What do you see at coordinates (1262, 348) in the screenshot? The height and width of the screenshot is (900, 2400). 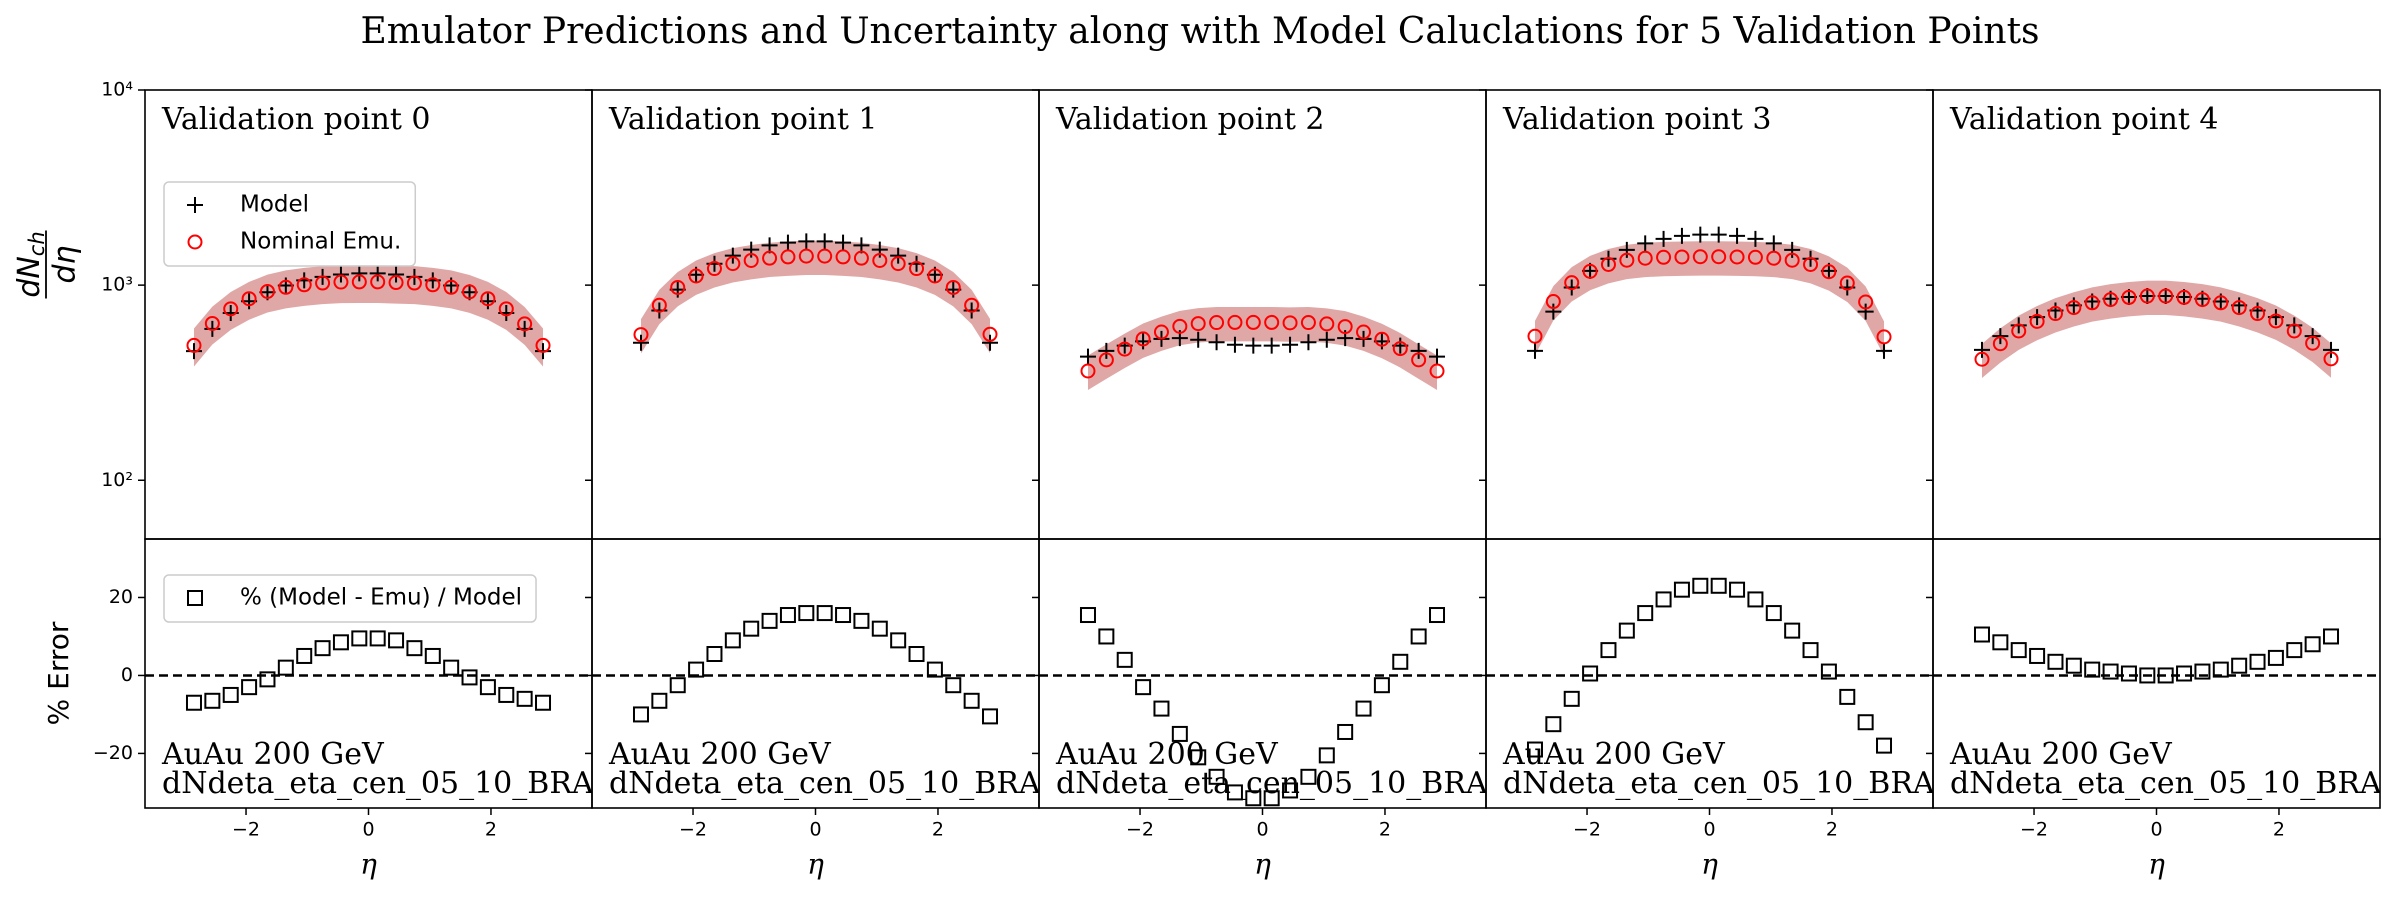 I see `uncertainty-band` at bounding box center [1262, 348].